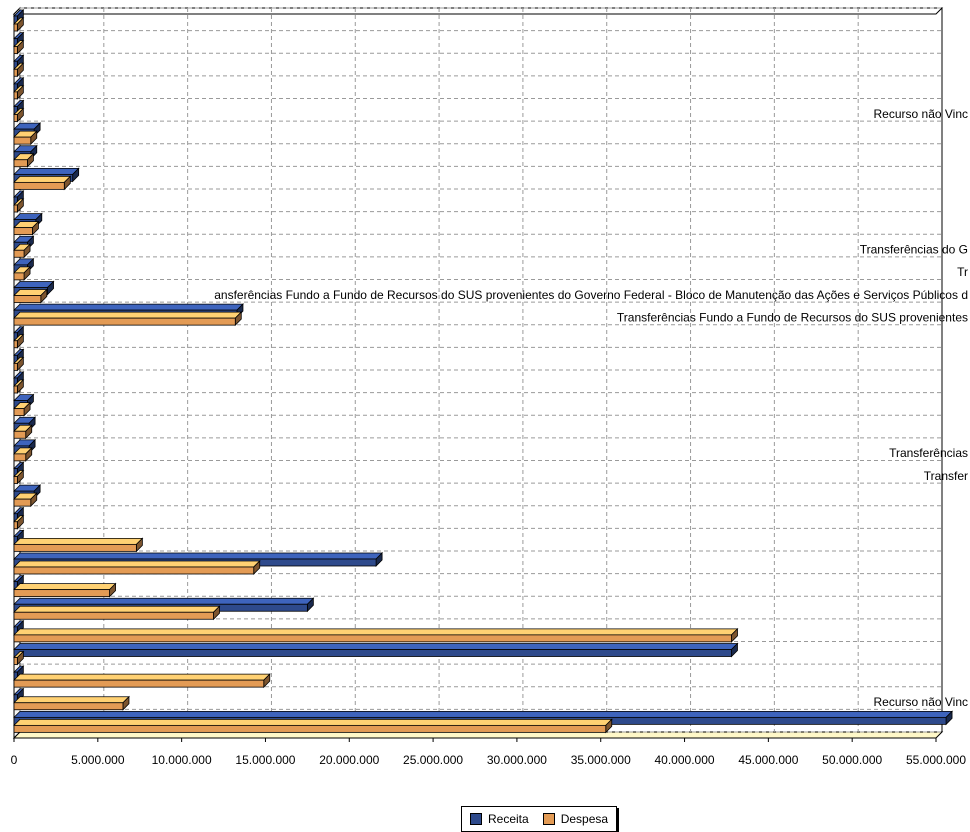 This screenshot has height=832, width=970. Describe the element at coordinates (182, 760) in the screenshot. I see `x-tick-label: 10.000.000` at that location.